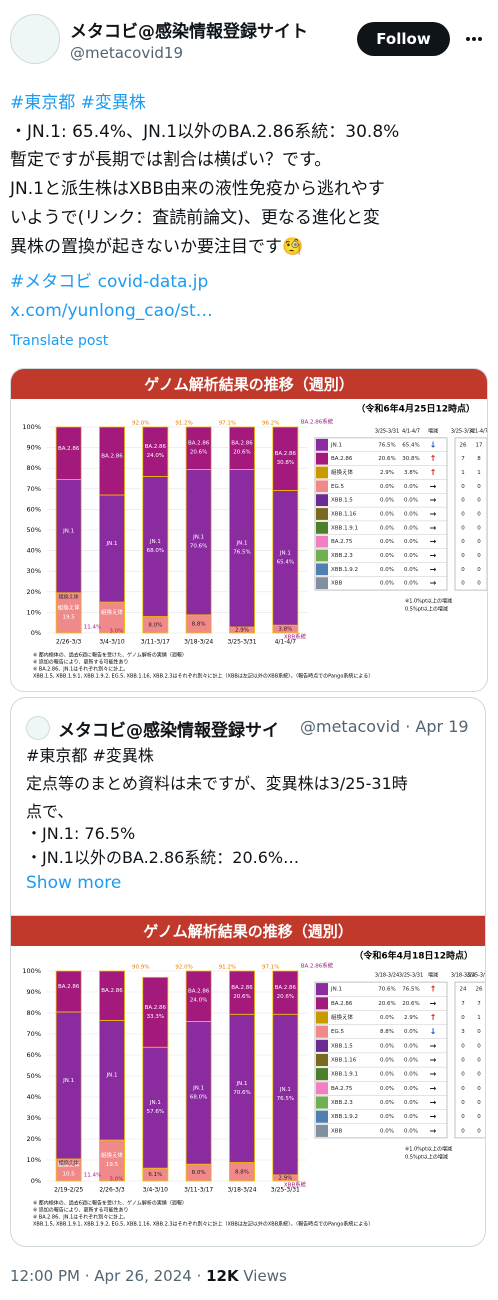 The image size is (498, 1300). Describe the element at coordinates (155, 1190) in the screenshot. I see `x-tick-label: 3/4-3/10` at that location.